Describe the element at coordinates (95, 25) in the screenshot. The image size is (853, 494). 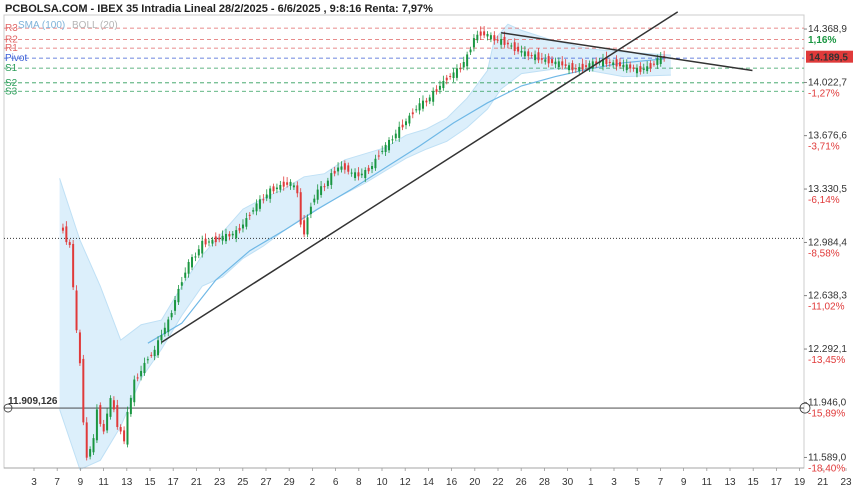
I see `legend-boll: BOLL (20)` at that location.